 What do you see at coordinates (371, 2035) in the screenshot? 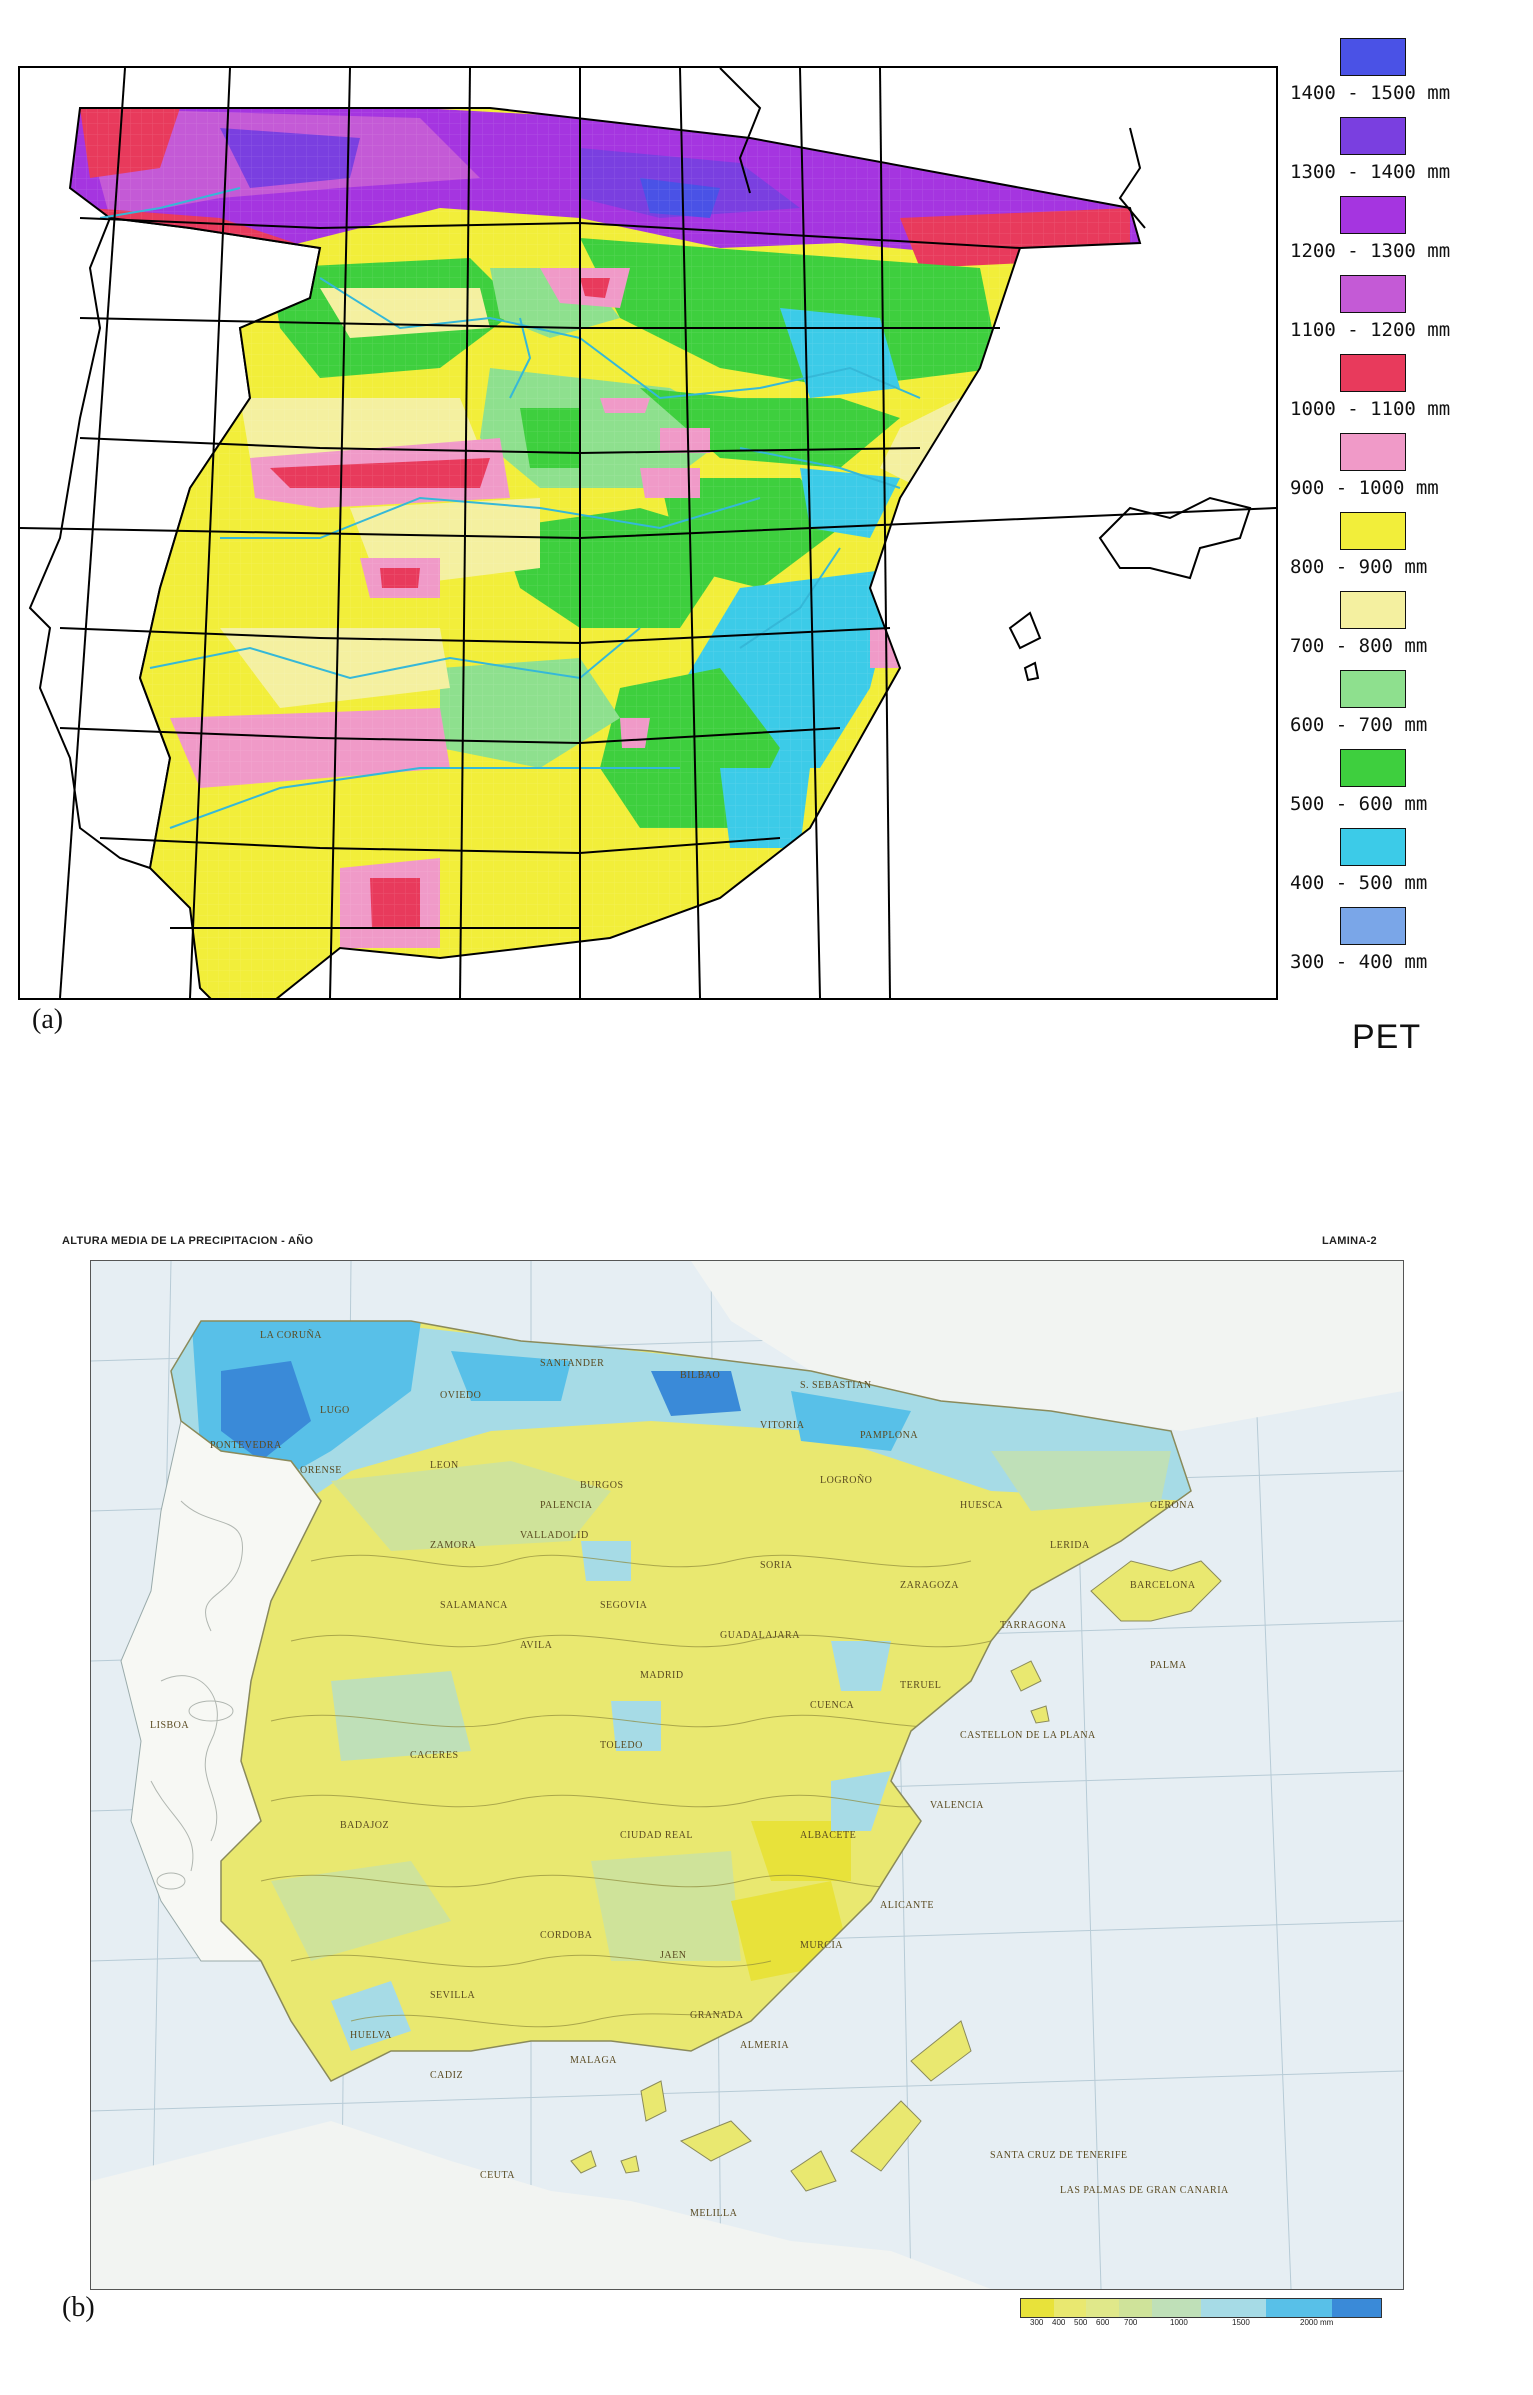
I see `place-label: HUELVA` at bounding box center [371, 2035].